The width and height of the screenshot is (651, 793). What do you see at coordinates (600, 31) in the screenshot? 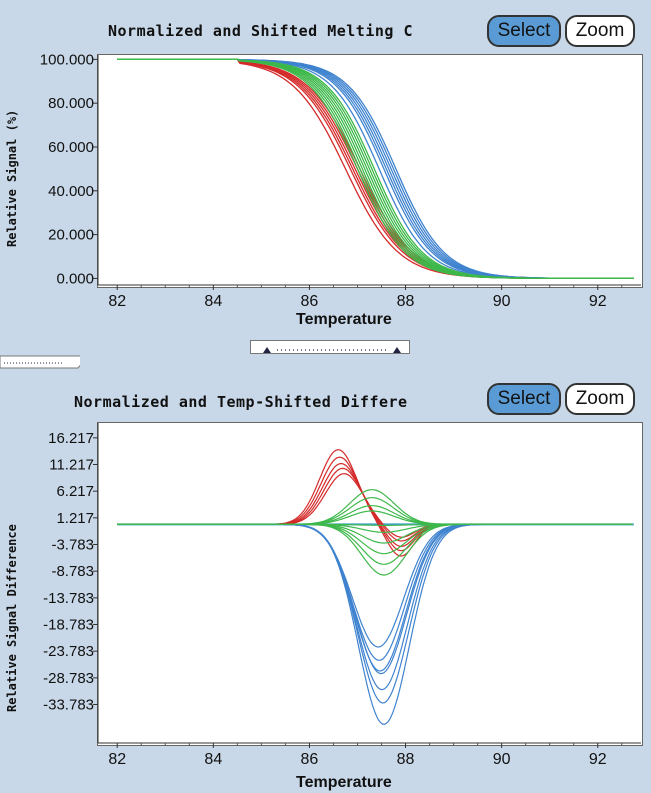
I see `top-zoom-button: Zoom` at bounding box center [600, 31].